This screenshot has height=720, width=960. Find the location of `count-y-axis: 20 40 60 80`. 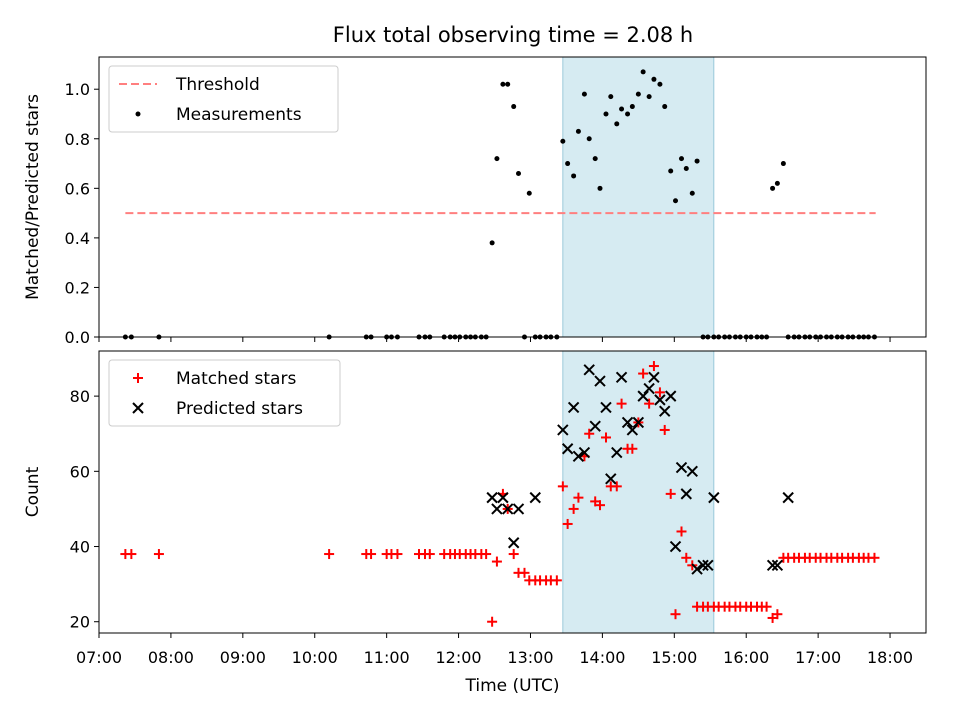

count-y-axis: 20 40 60 80 is located at coordinates (84, 509).